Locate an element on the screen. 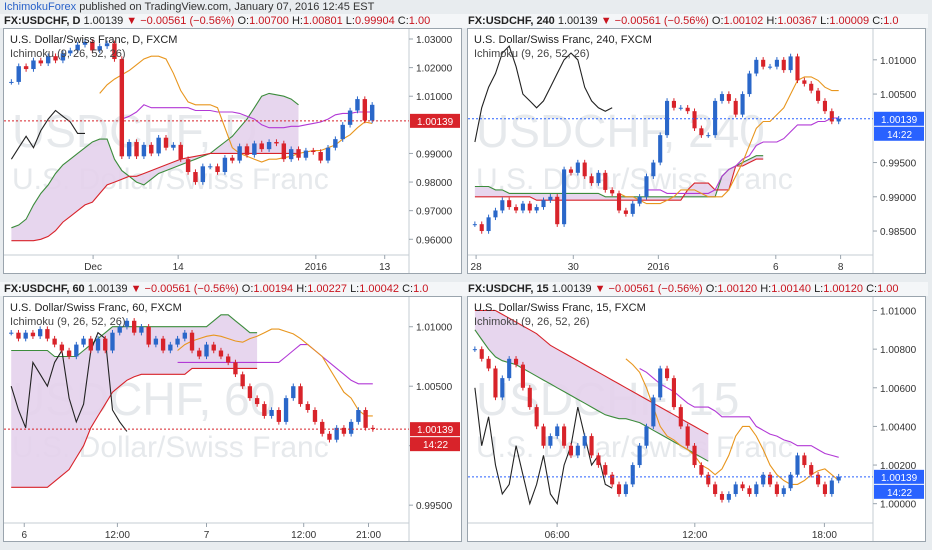  y-tick-label: 0.98000 is located at coordinates (434, 183).